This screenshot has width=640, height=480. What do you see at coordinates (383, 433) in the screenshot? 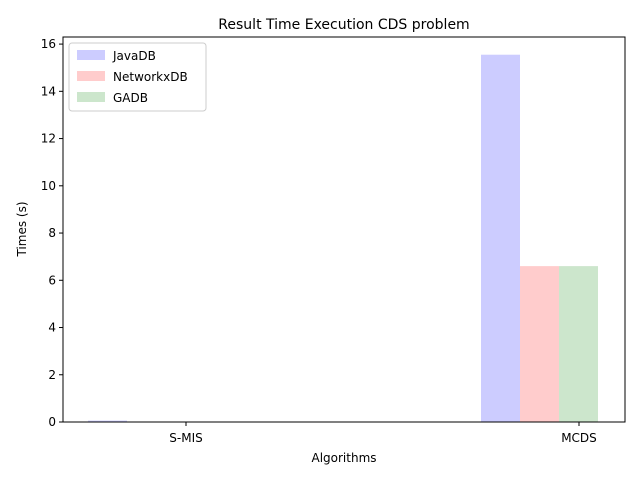
I see `x-axis-ticks: S-MIS MCDS` at bounding box center [383, 433].